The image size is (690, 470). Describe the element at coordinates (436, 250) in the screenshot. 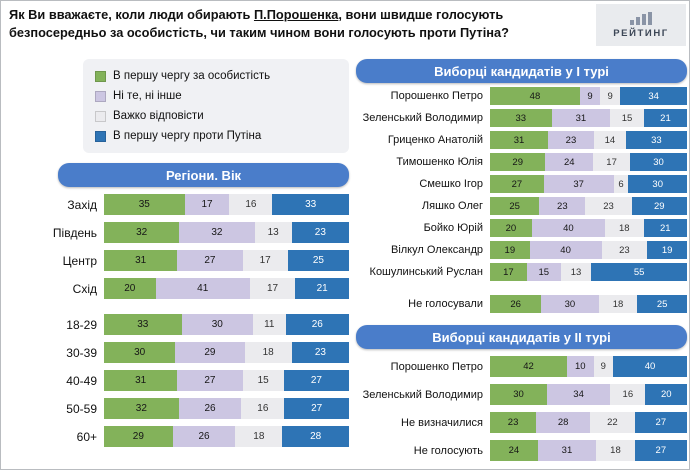

I see `row-label: Вілкул Олександр` at that location.